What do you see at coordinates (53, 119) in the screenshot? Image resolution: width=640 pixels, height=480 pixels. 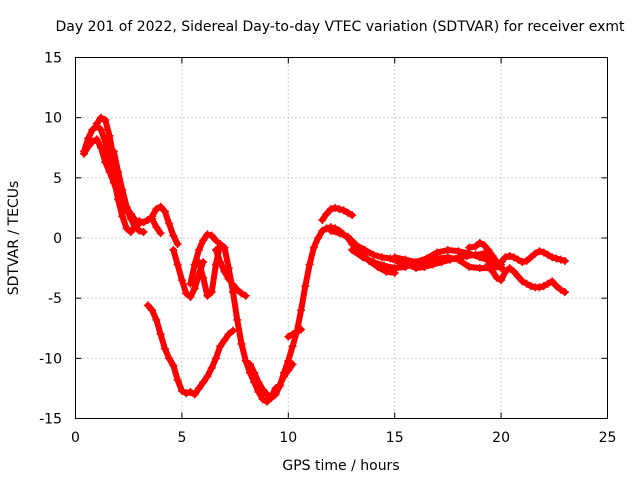 I see `y-tick-label: 10` at bounding box center [53, 119].